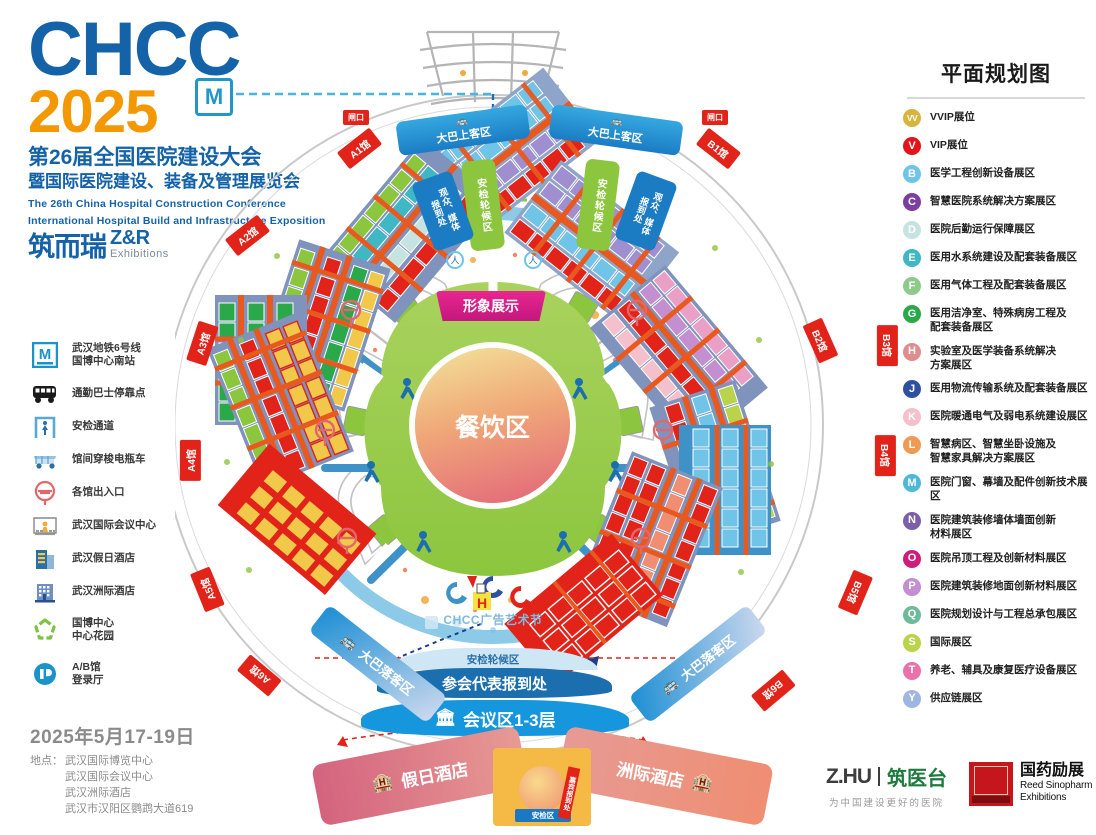  Describe the element at coordinates (542, 789) in the screenshot. I see `roundabout-shape` at that location.